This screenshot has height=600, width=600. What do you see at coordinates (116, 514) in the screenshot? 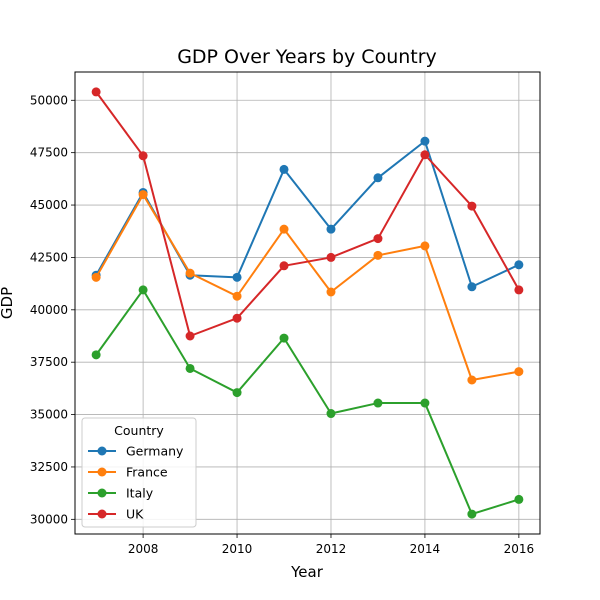
I see `legend-item-uk: UK` at bounding box center [116, 514].